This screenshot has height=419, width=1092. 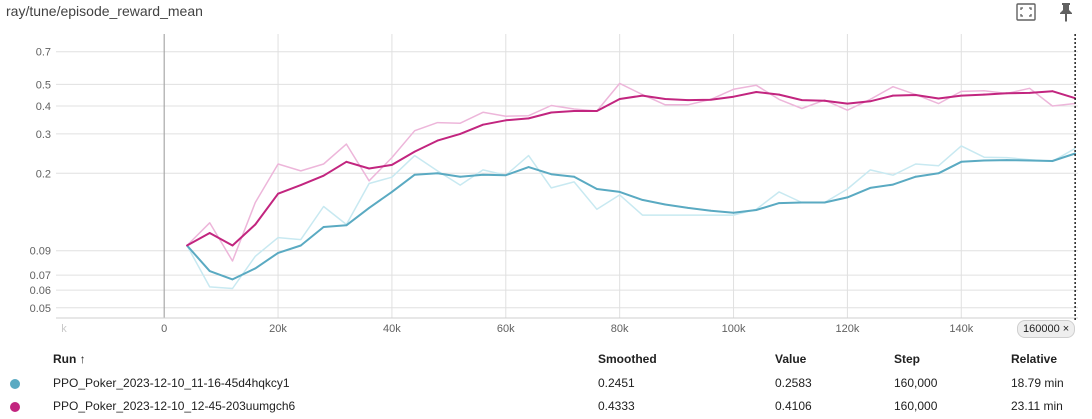 What do you see at coordinates (847, 329) in the screenshot?
I see `x-tick-label: 120k` at bounding box center [847, 329].